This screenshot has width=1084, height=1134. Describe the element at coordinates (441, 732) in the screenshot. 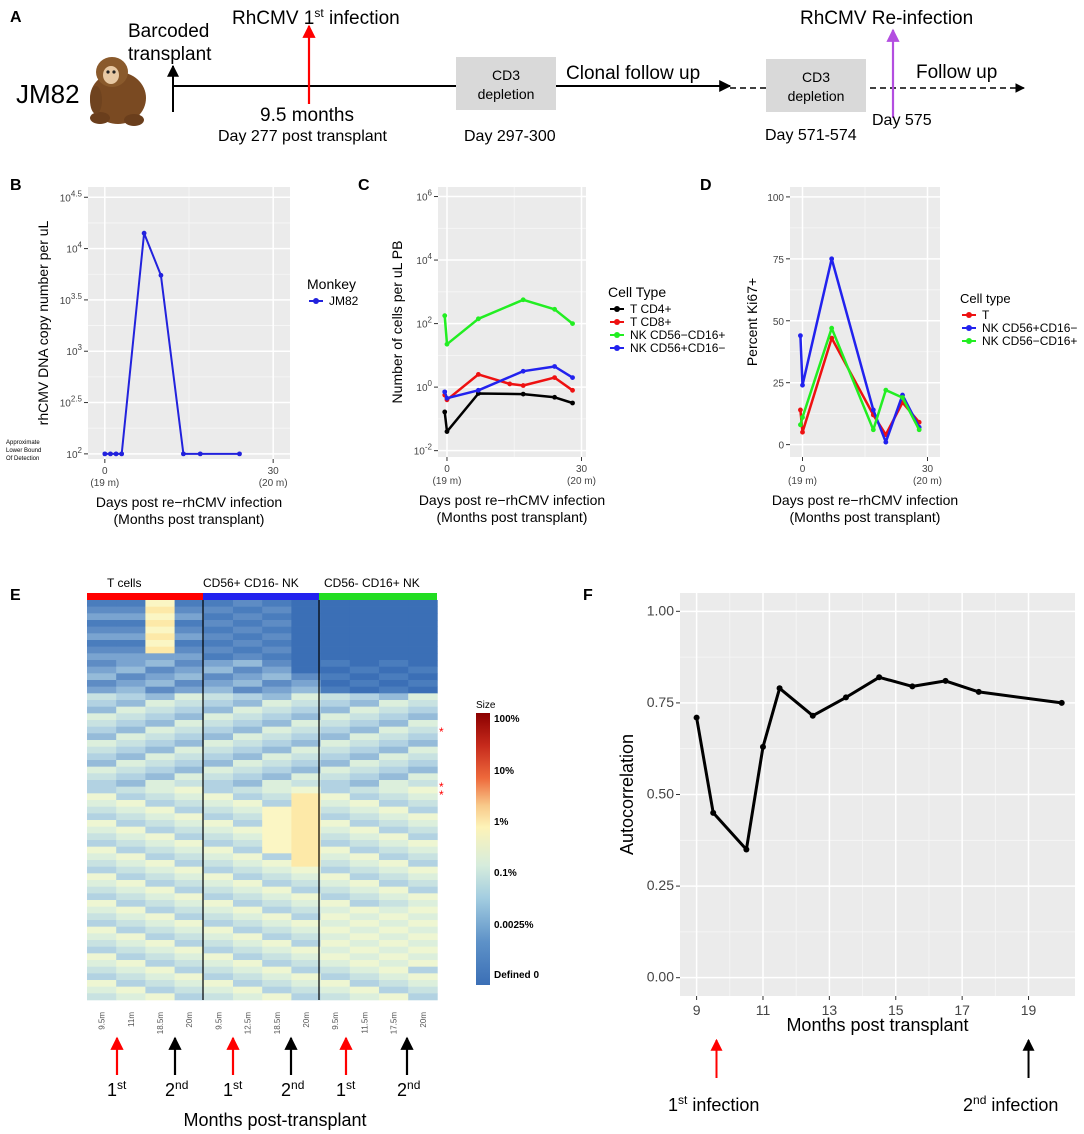

I see `highlight-star-1: *` at that location.